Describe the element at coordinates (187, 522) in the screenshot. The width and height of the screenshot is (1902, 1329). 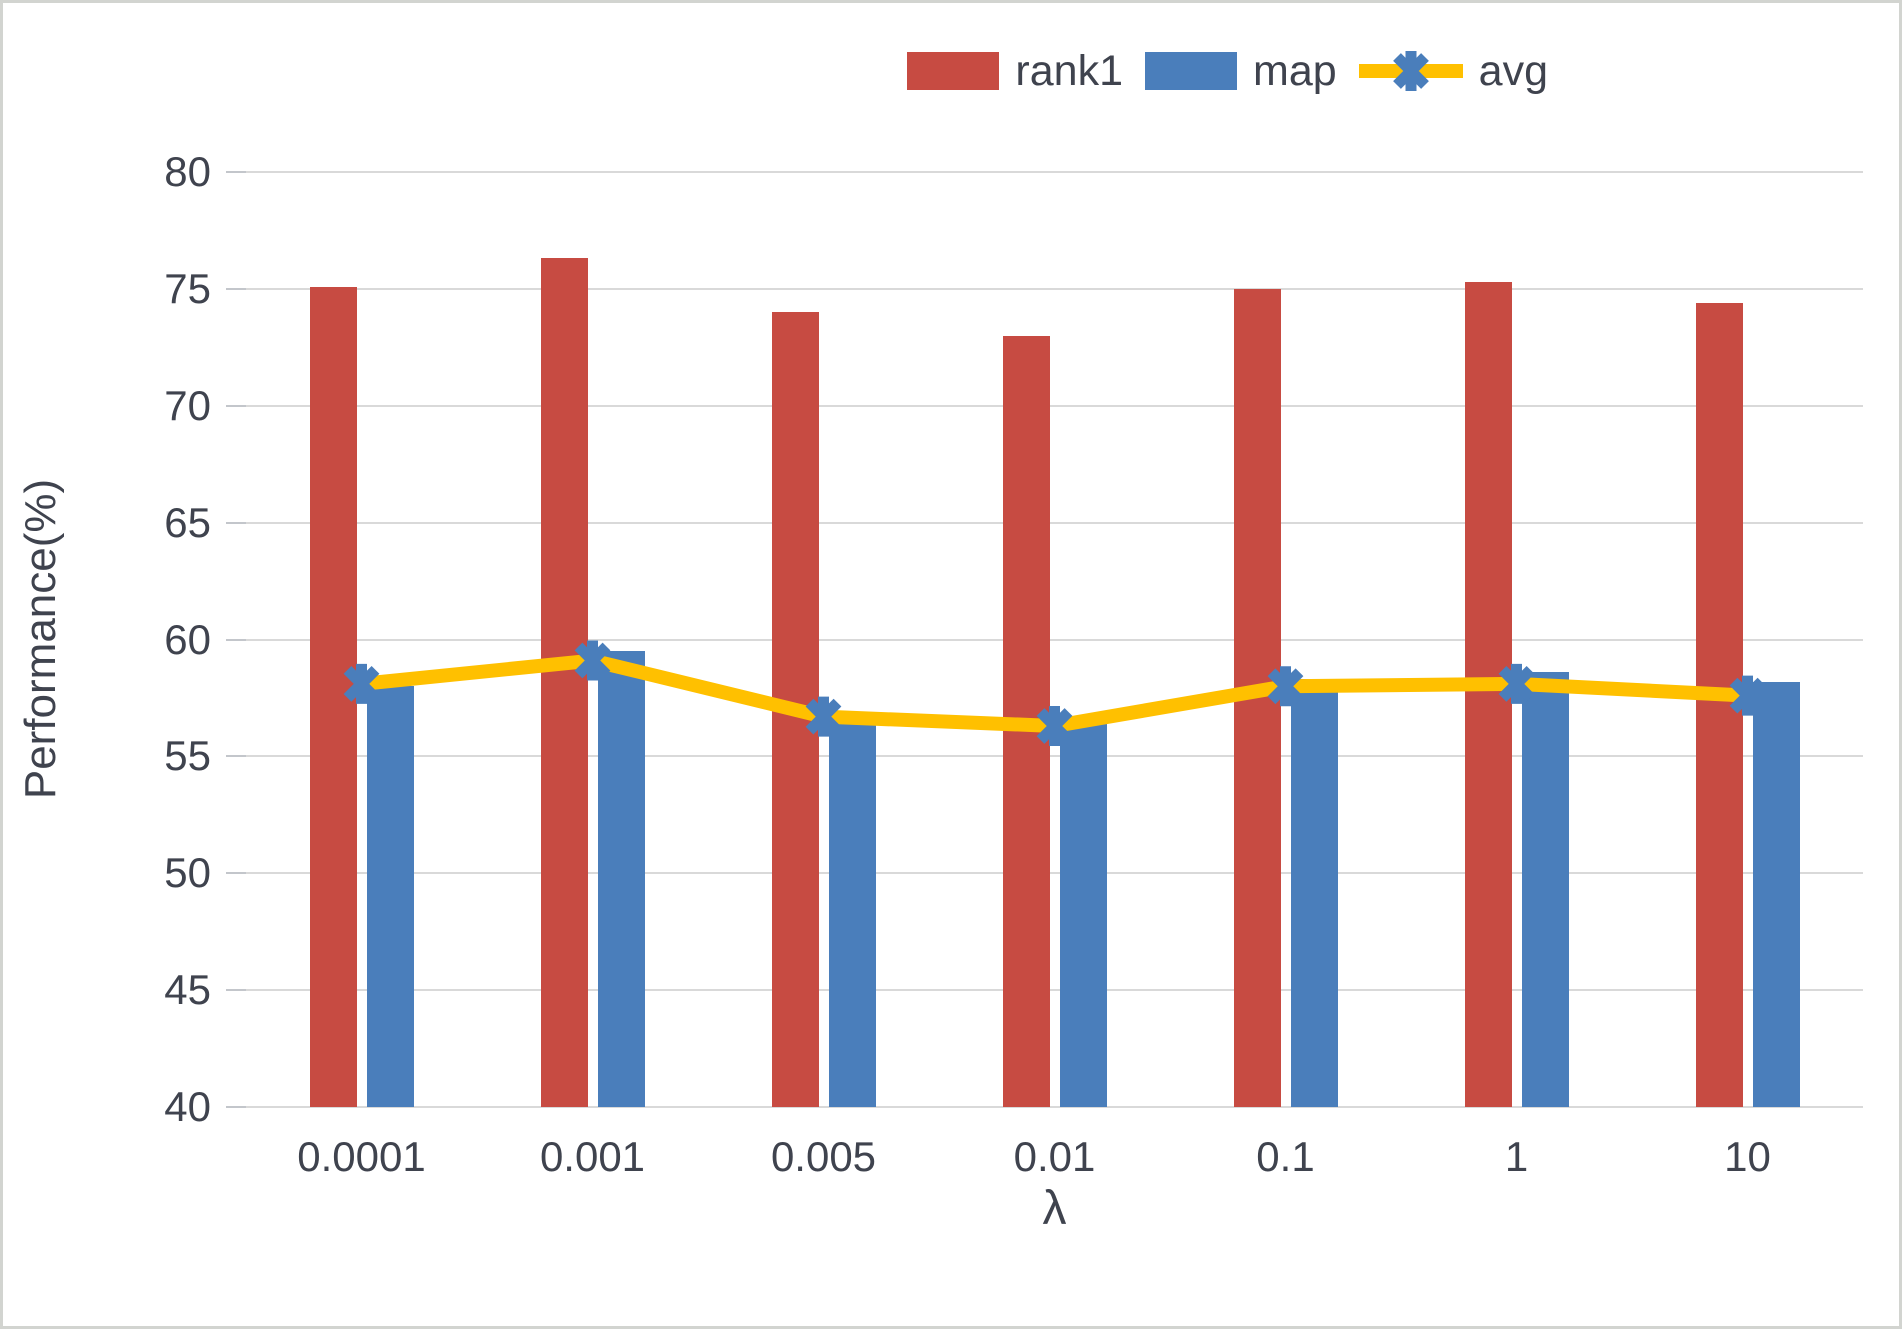
I see `y-tick-label-65: 65` at that location.